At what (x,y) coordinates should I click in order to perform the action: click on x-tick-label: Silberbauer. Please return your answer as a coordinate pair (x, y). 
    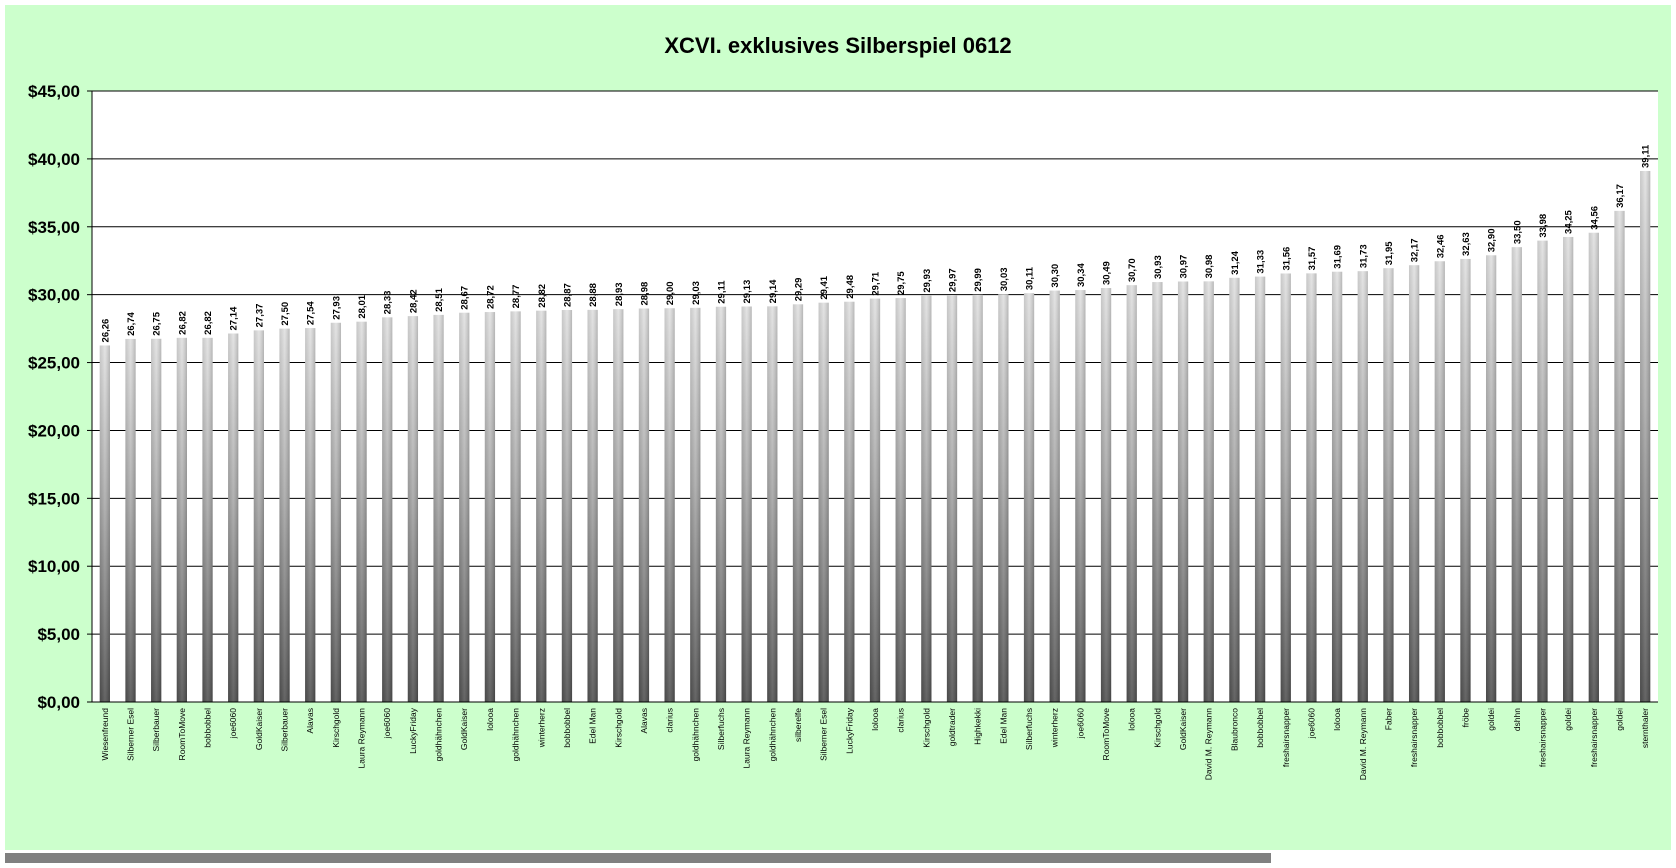
    Looking at the image, I should click on (285, 730).